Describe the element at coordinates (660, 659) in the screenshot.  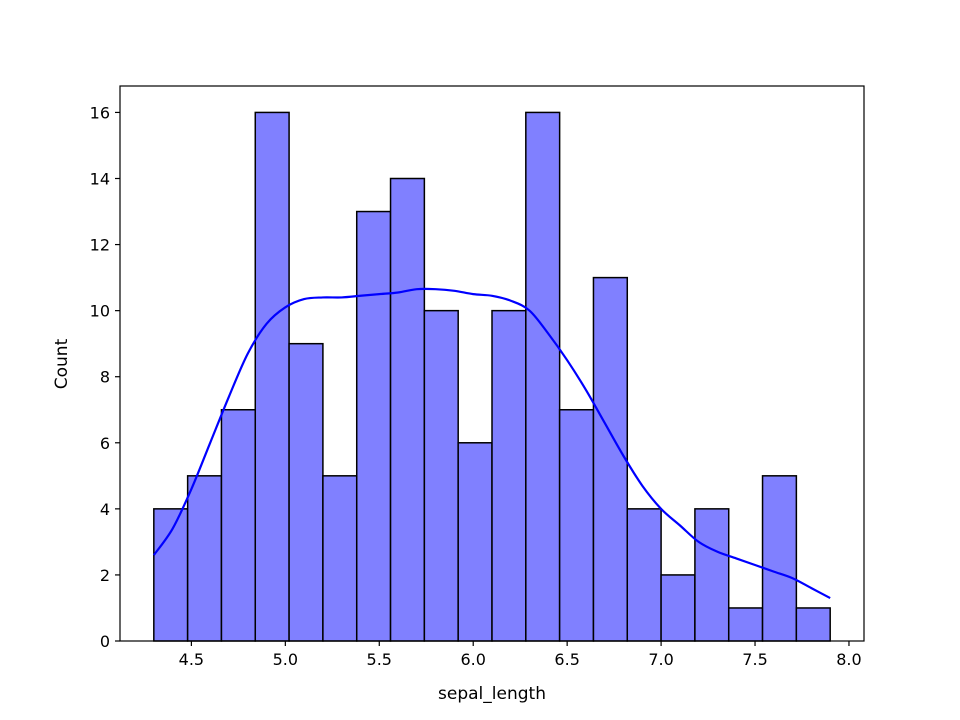
I see `x-tick-label: 7.0` at that location.